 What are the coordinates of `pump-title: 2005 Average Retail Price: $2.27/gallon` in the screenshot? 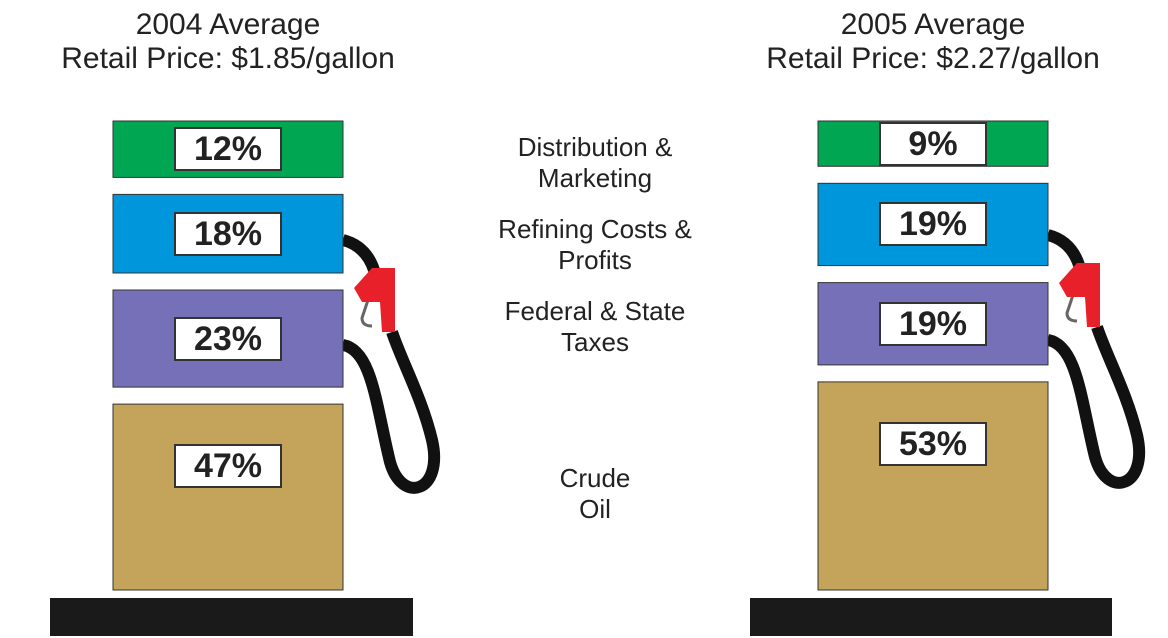 It's located at (933, 41).